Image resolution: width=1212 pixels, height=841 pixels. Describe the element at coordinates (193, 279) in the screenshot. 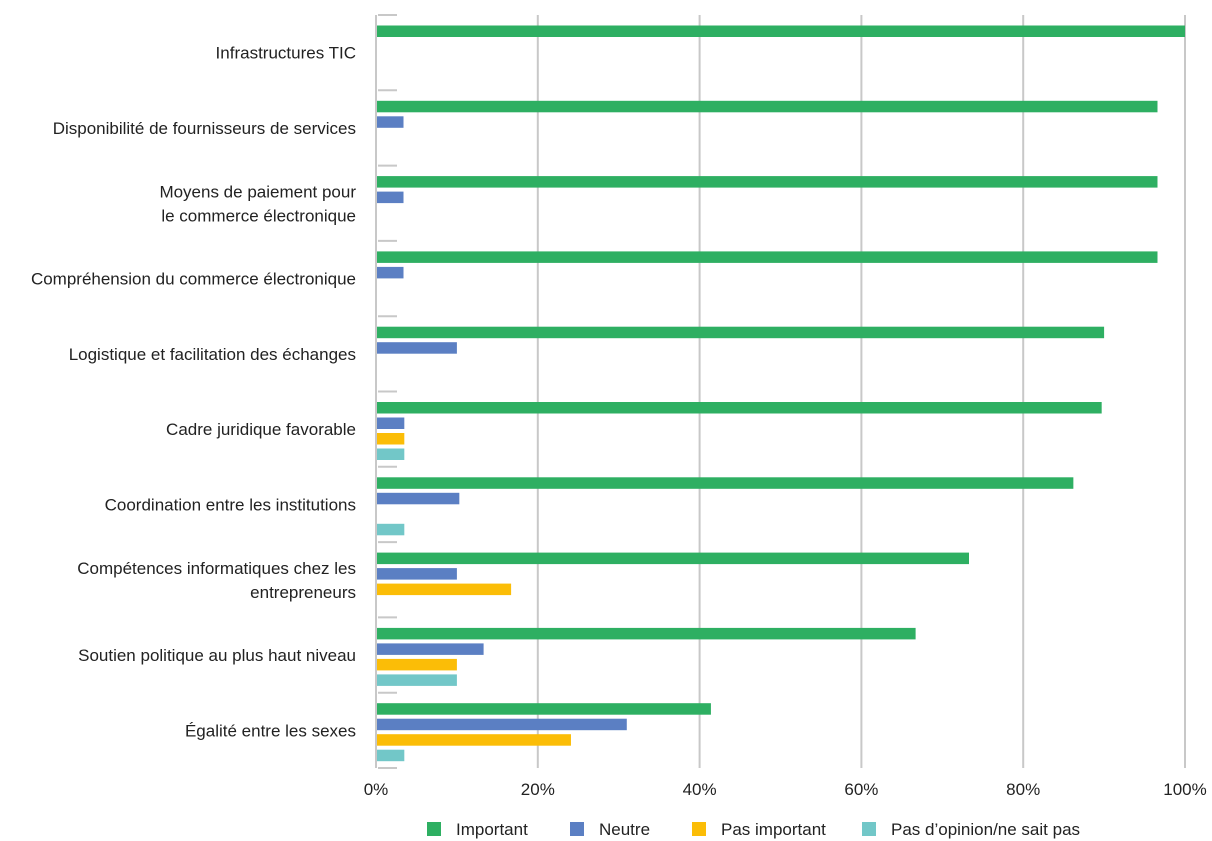

I see `category-label: Compréhension du commerce électronique` at that location.